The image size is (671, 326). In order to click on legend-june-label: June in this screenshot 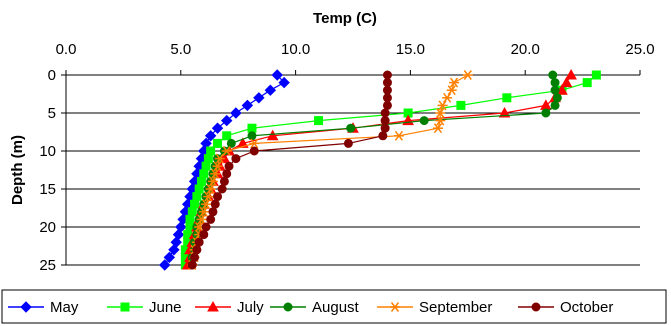, I will do `click(165, 307)`.